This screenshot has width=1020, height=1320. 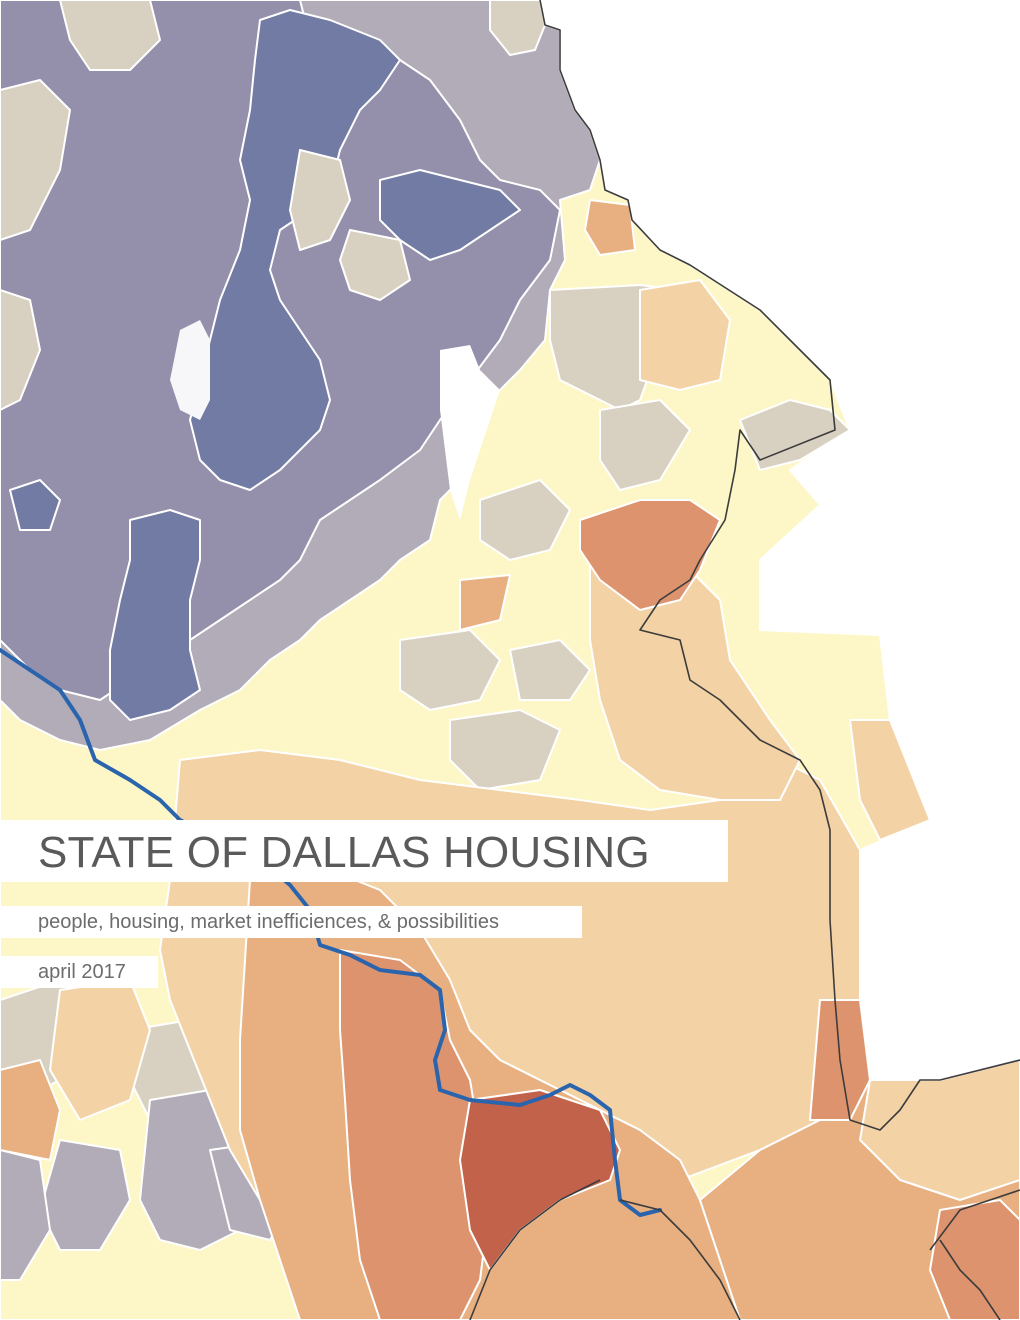 What do you see at coordinates (25, 1215) in the screenshot?
I see `region-mauve-southwest-edge` at bounding box center [25, 1215].